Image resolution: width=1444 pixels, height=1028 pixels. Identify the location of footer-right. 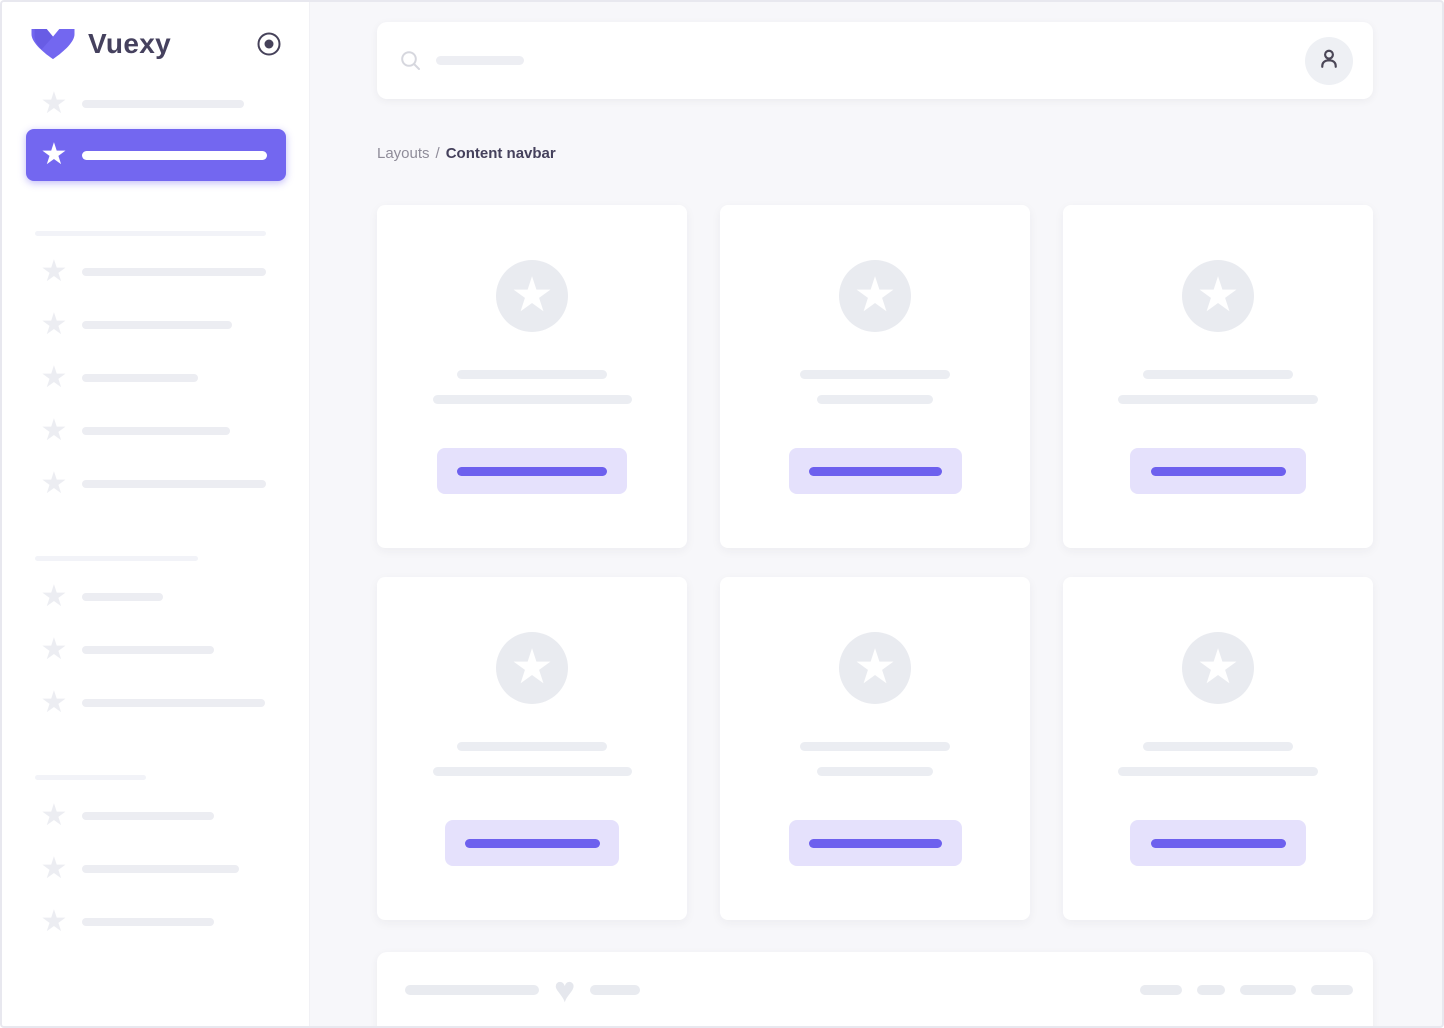
(1246, 990).